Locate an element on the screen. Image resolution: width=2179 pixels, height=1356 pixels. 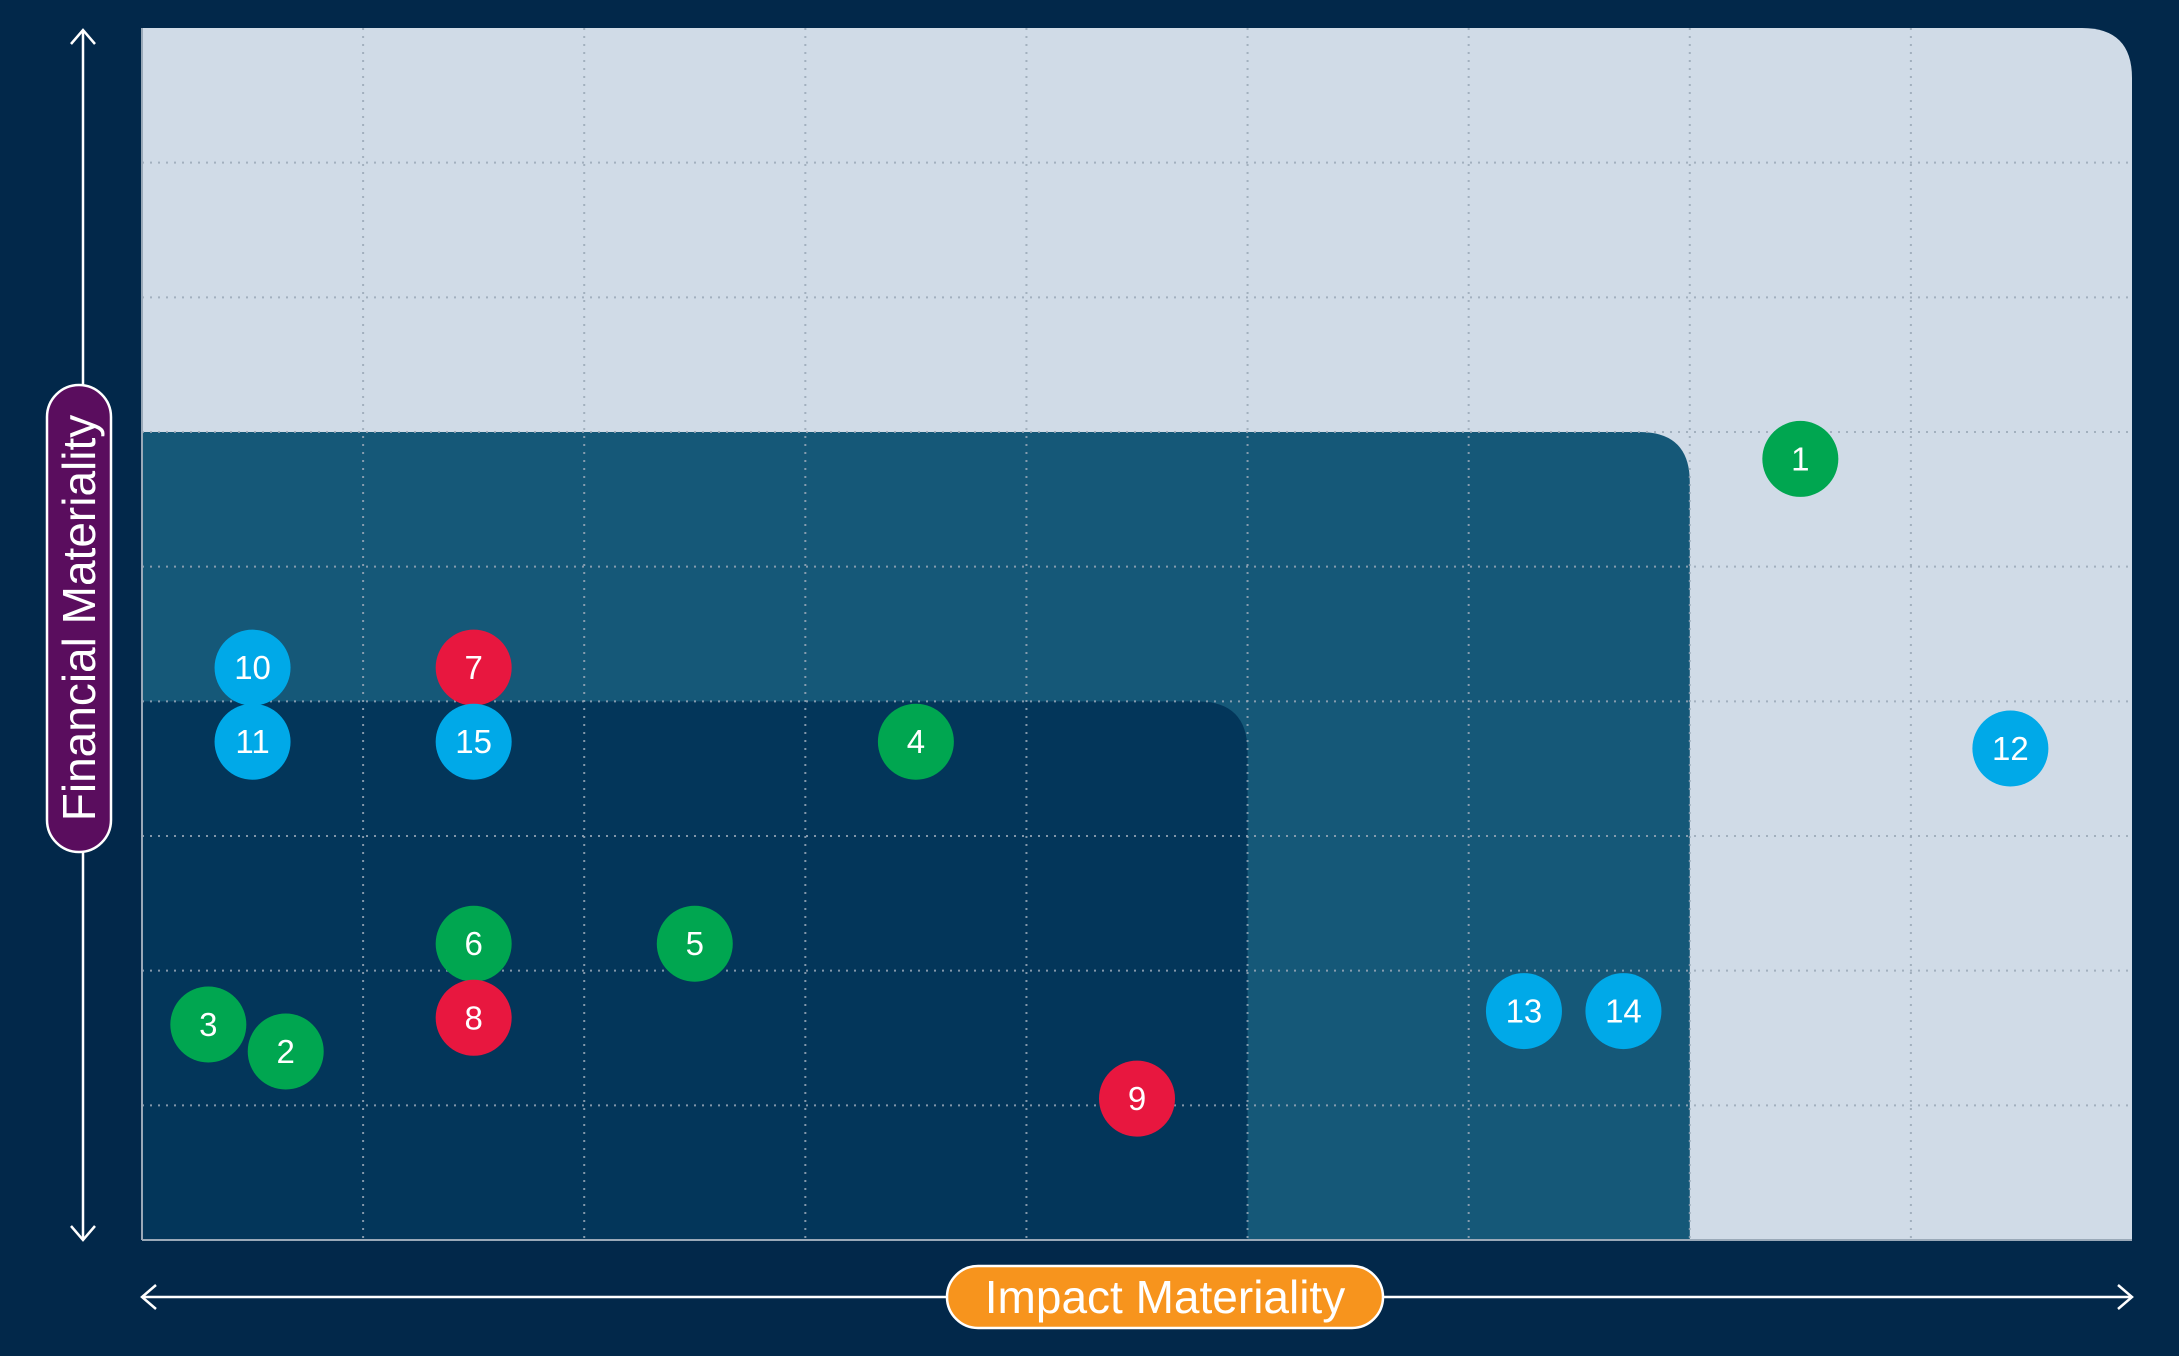
point-label: 1 is located at coordinates (1800, 458).